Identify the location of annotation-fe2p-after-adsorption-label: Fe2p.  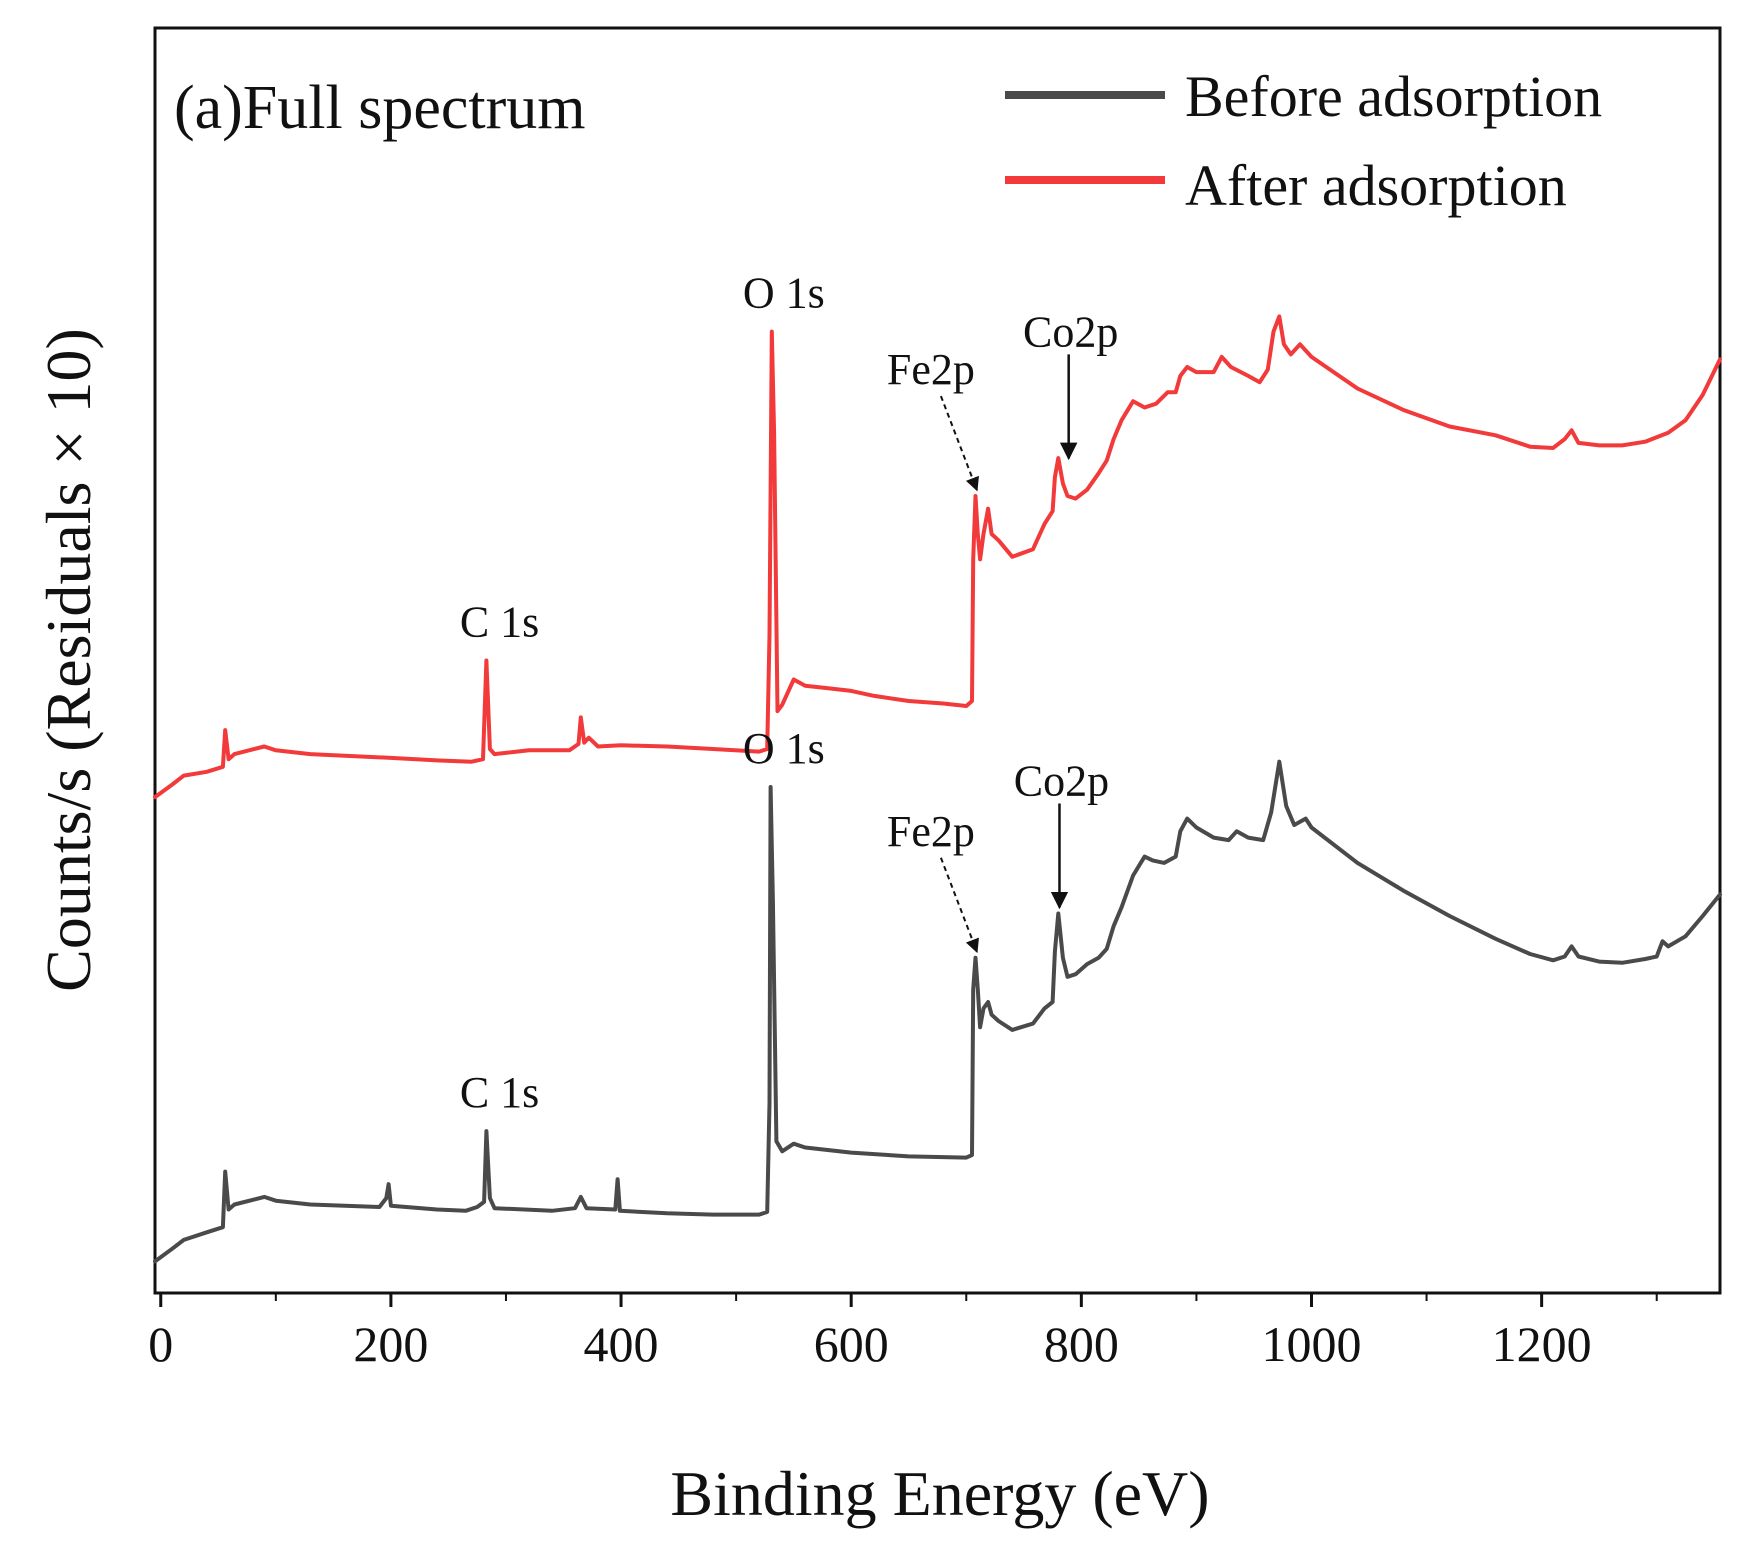
(931, 369).